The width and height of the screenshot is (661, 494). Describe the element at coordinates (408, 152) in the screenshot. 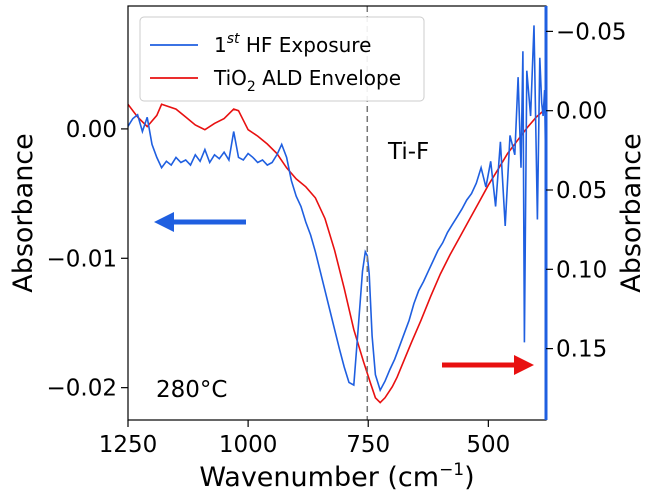

I see `peak-label-ti-f: Ti-F` at that location.